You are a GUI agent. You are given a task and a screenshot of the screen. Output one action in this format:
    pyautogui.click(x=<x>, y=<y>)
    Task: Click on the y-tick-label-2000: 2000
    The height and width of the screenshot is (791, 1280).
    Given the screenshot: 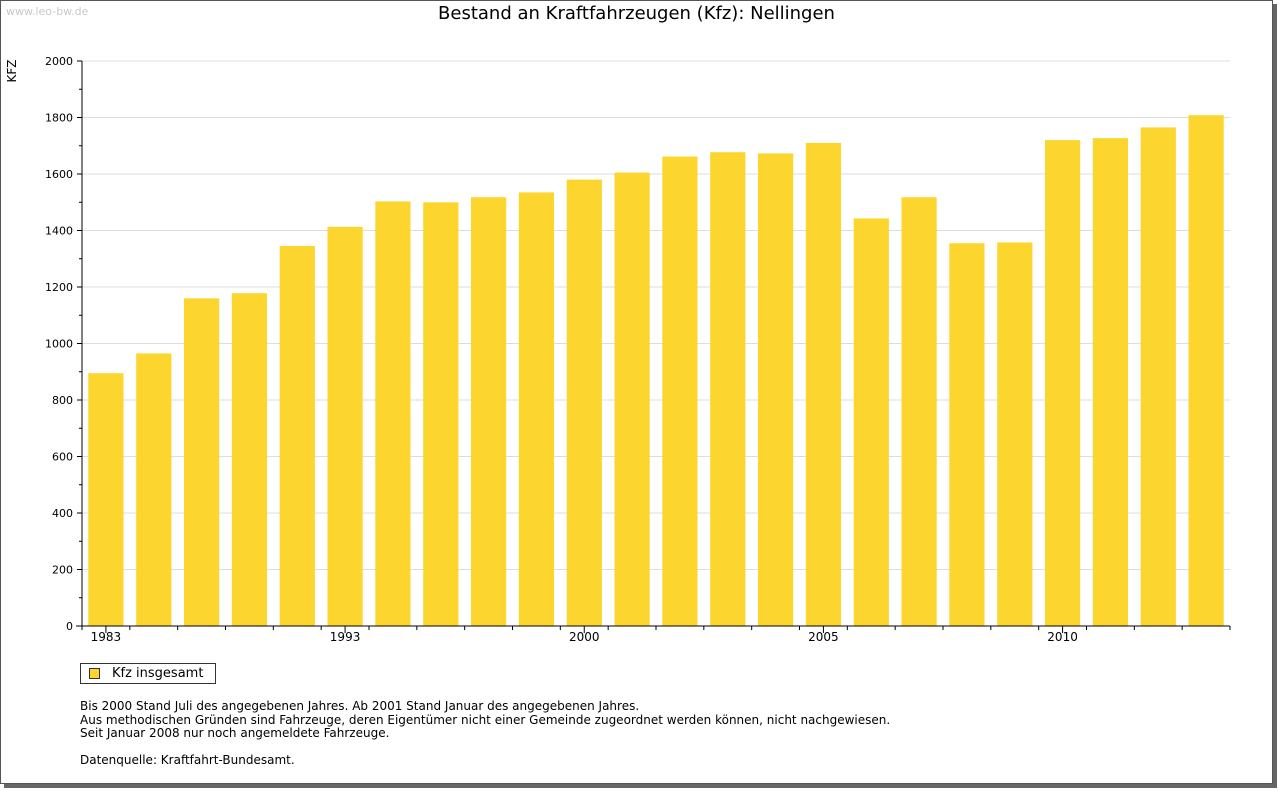 What is the action you would take?
    pyautogui.click(x=59, y=61)
    